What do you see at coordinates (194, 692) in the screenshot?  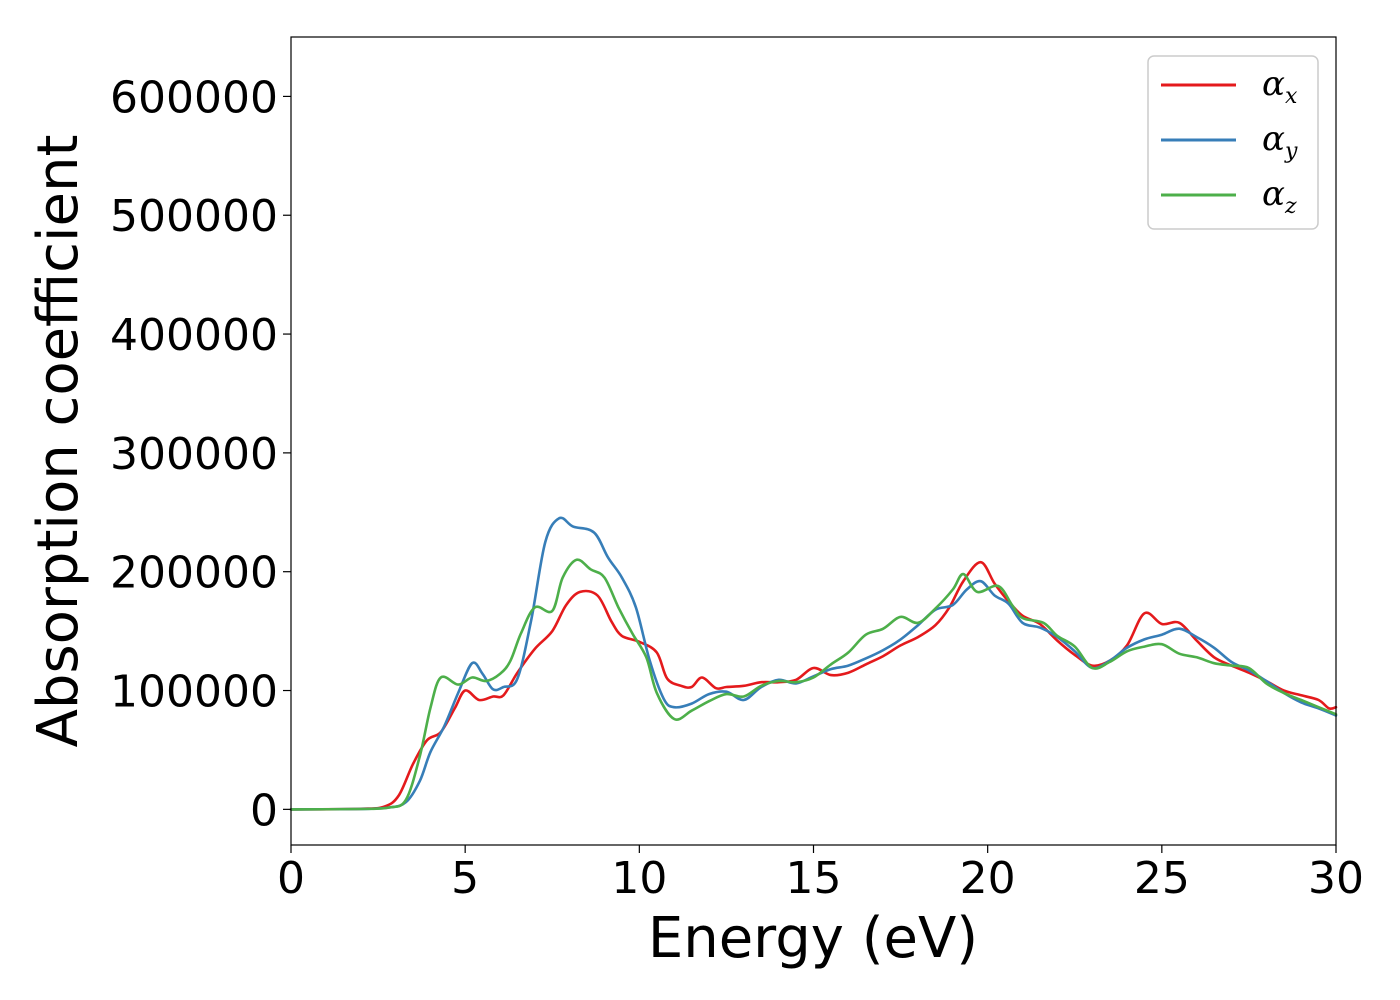 I see `y-tick-label: 100000` at bounding box center [194, 692].